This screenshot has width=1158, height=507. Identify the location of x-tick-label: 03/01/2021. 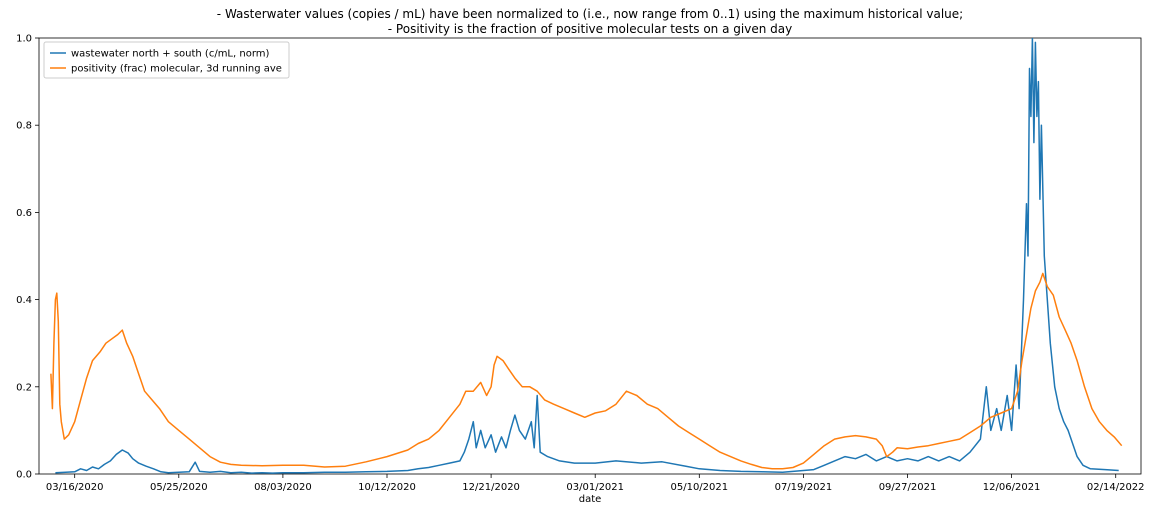
(595, 487).